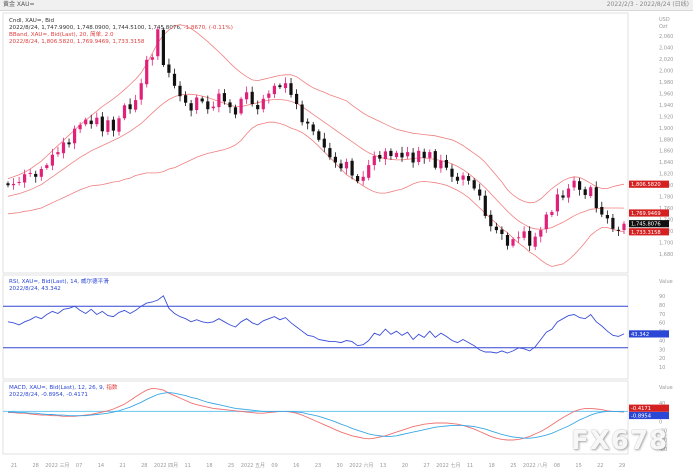  What do you see at coordinates (666, 152) in the screenshot?
I see `price-axis-tick: 1,860` at bounding box center [666, 152].